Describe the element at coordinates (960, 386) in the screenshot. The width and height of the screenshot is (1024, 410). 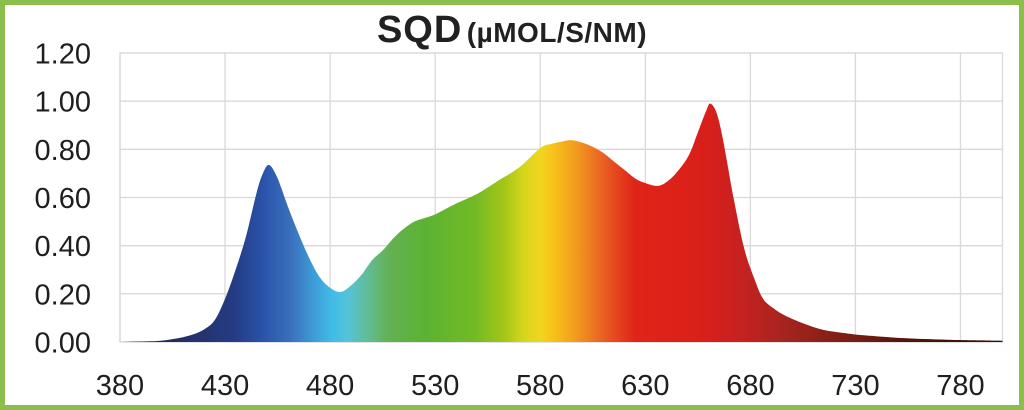
I see `x-tick-label: 780` at that location.